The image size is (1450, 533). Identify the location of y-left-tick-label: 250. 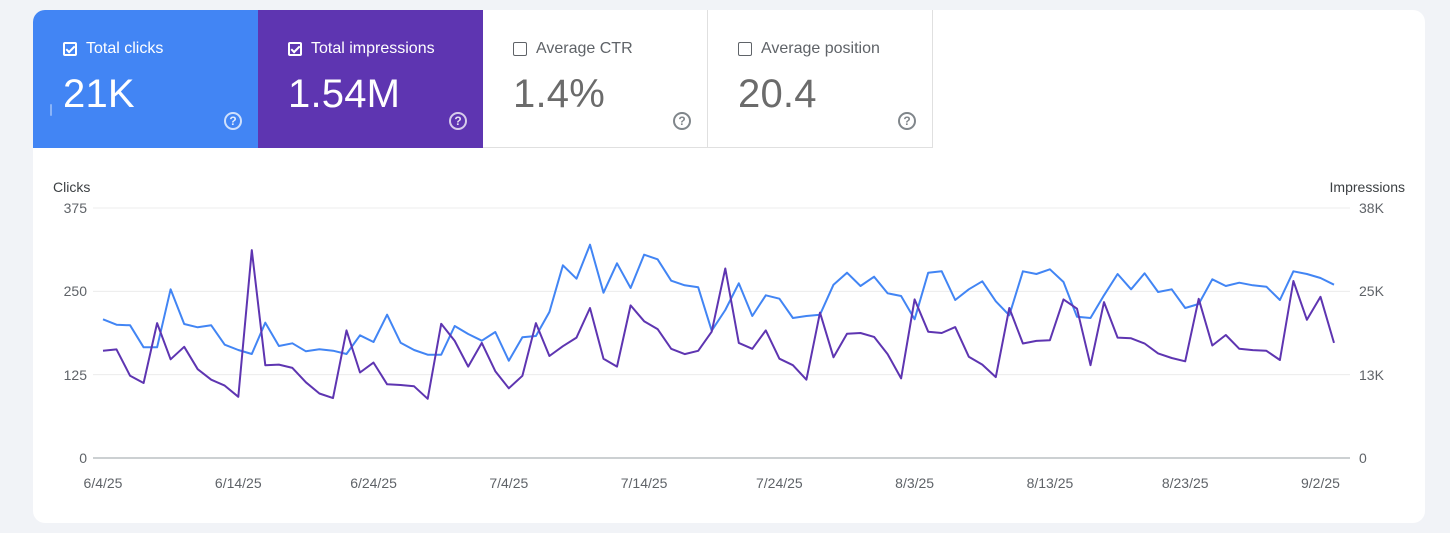
(75, 291).